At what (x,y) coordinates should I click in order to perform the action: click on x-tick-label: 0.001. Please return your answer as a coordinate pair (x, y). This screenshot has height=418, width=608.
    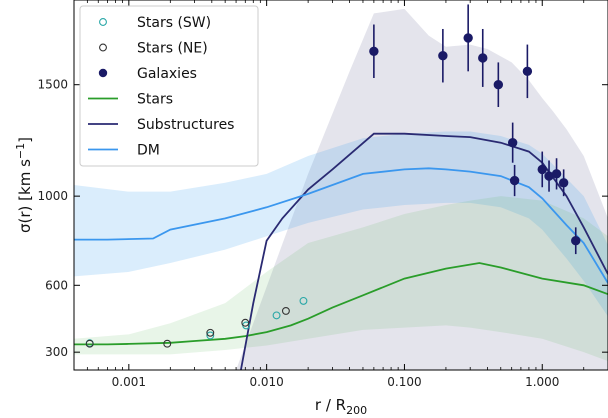
    Looking at the image, I should click on (129, 382).